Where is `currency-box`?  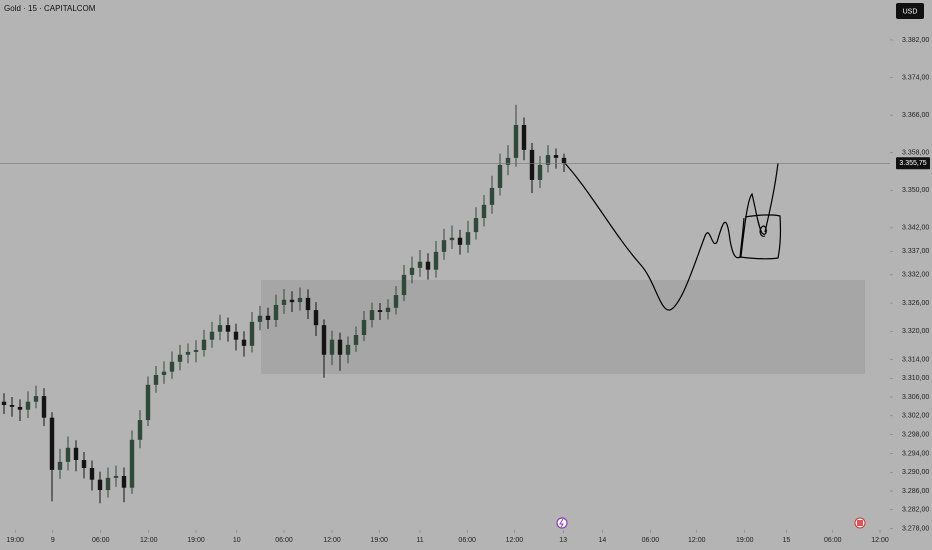 currency-box is located at coordinates (910, 11).